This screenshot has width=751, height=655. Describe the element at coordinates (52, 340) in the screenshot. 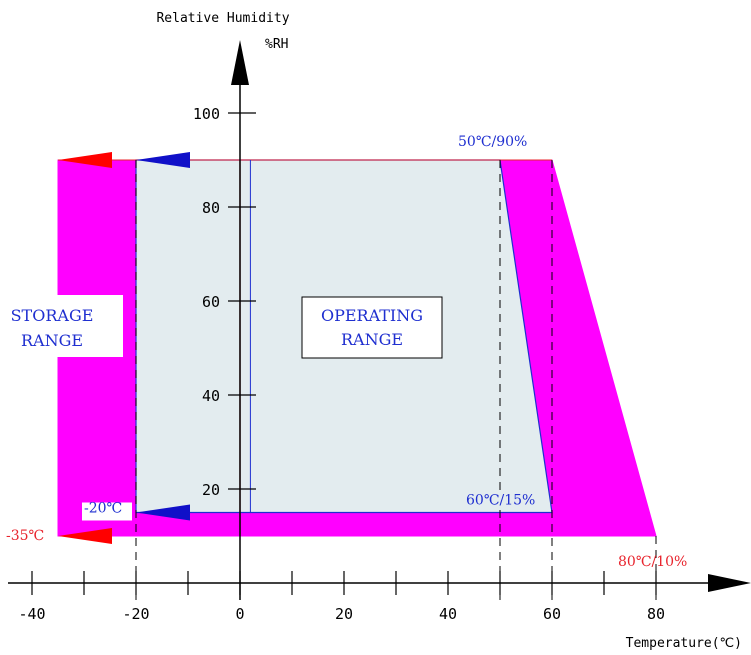

I see `storage-label-line2: RANGE` at that location.